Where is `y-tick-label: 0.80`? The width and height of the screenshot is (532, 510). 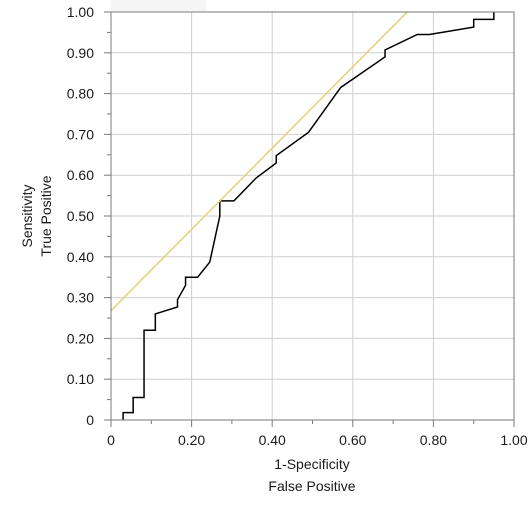
y-tick-label: 0.80 is located at coordinates (80, 94).